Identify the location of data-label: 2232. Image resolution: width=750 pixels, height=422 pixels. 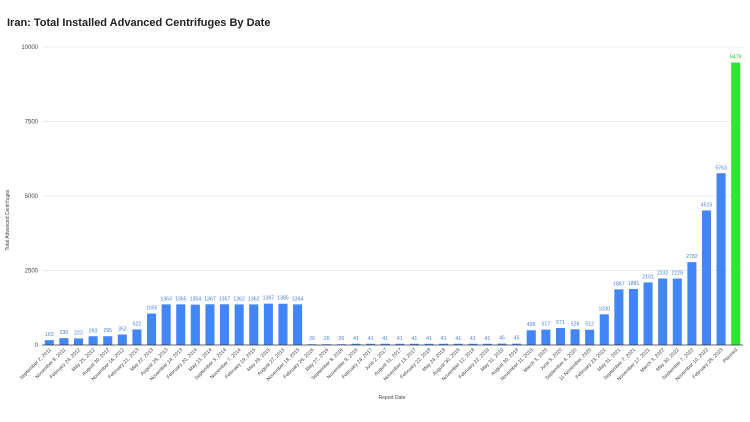
(663, 273).